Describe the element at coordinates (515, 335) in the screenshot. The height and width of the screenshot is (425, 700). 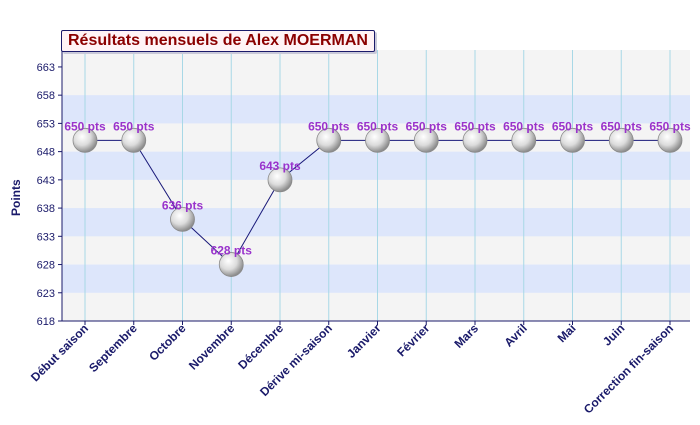
I see `x-tick-label: Avril` at that location.